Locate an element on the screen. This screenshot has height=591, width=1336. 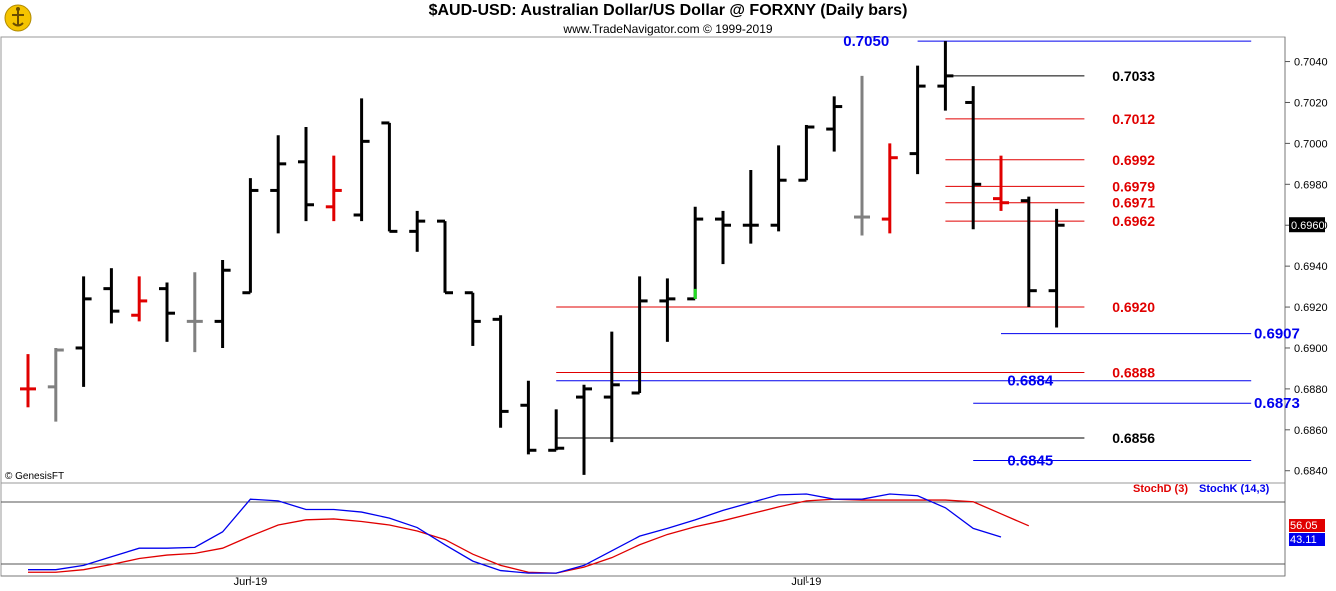
last-price-box is located at coordinates (1307, 225).